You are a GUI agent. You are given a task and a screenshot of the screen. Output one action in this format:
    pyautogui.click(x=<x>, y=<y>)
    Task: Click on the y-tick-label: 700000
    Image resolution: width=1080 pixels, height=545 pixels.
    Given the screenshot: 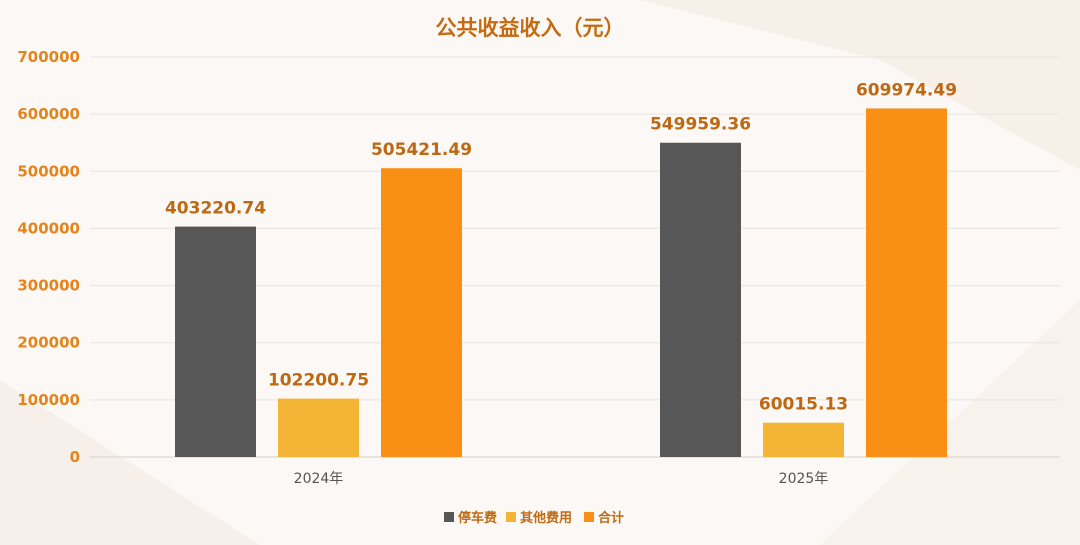 What is the action you would take?
    pyautogui.click(x=48, y=57)
    